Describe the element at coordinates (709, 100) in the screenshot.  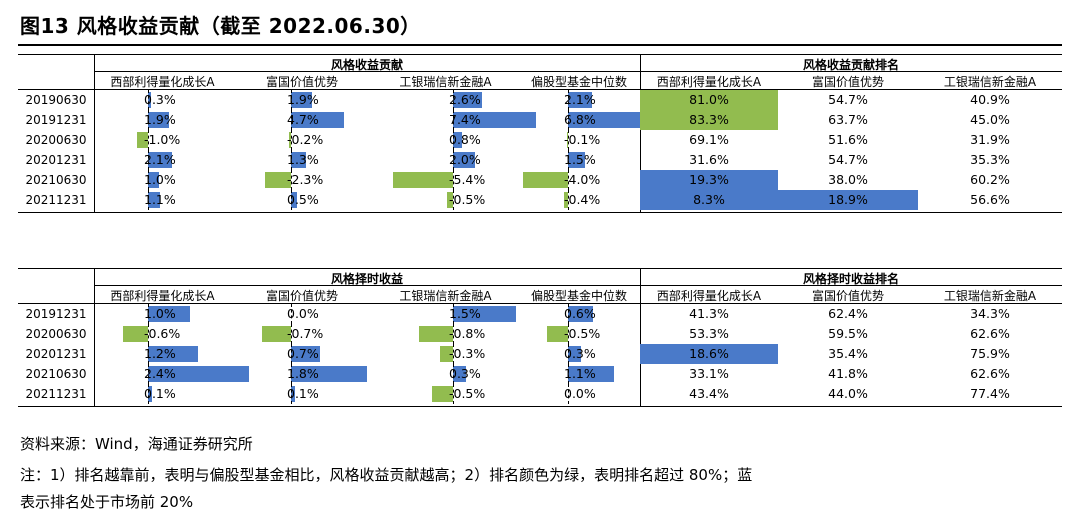
I see `rank-cell: 81.0%` at that location.